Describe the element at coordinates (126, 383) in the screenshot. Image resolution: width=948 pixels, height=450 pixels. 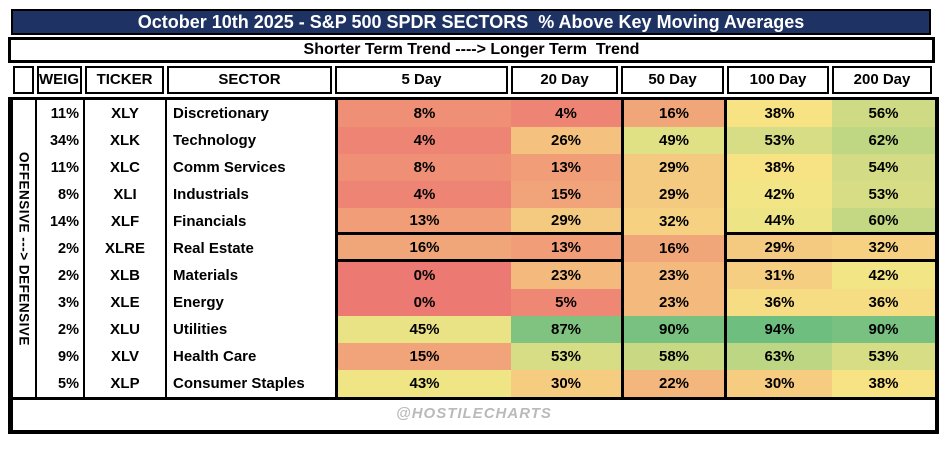
I see `ticker-cell: XLP` at that location.